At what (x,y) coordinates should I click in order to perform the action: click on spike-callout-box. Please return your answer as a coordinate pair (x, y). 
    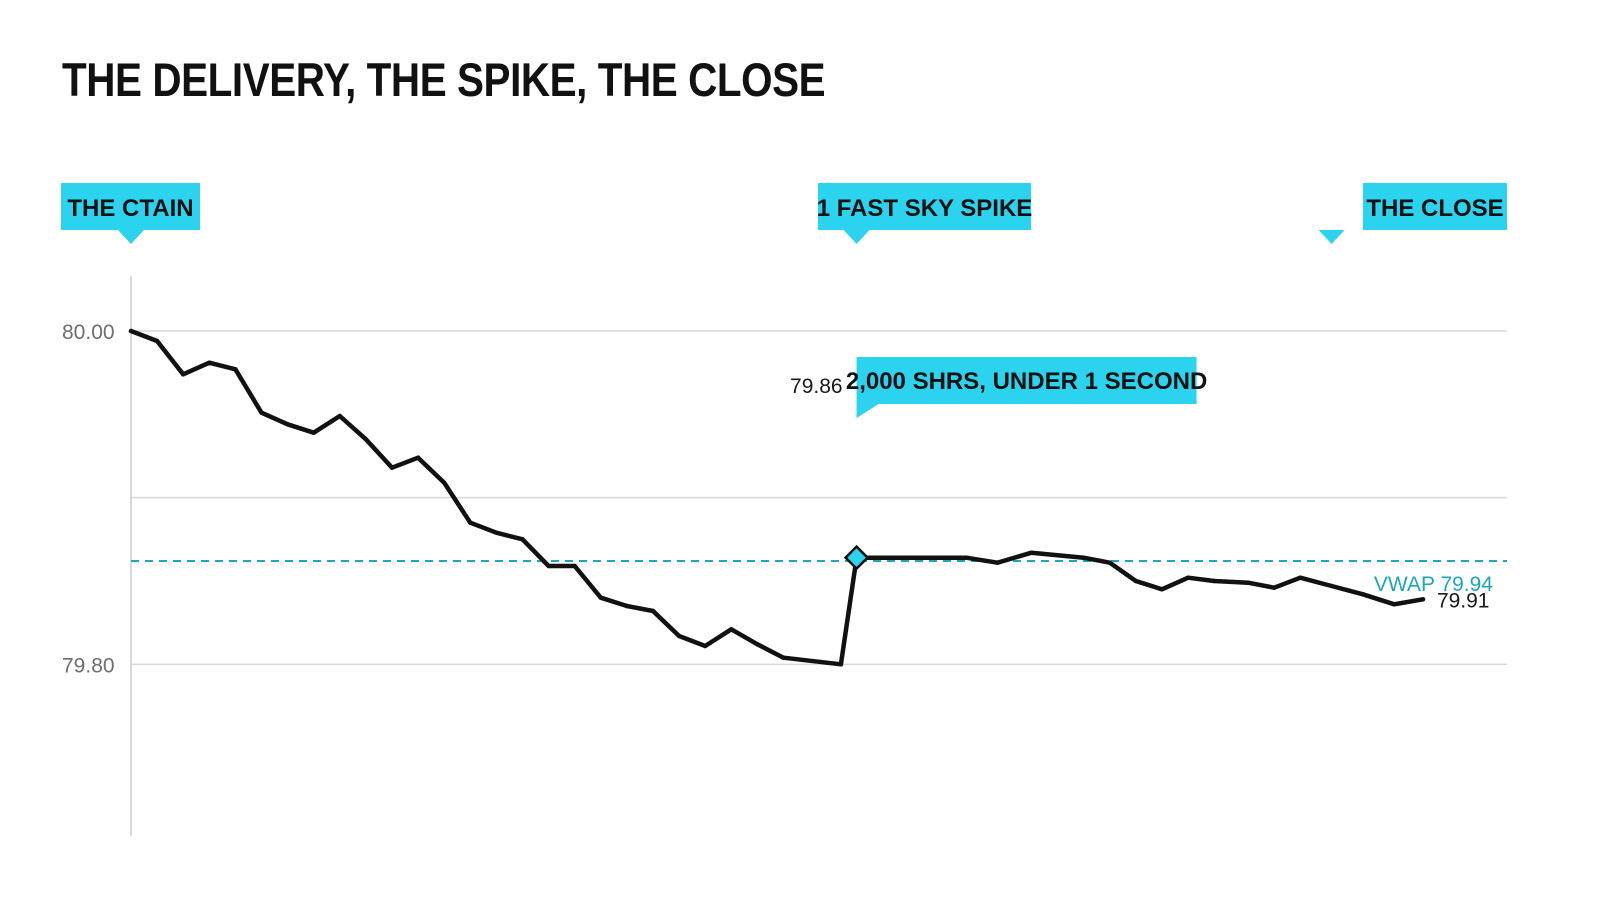
    Looking at the image, I should click on (1026, 387).